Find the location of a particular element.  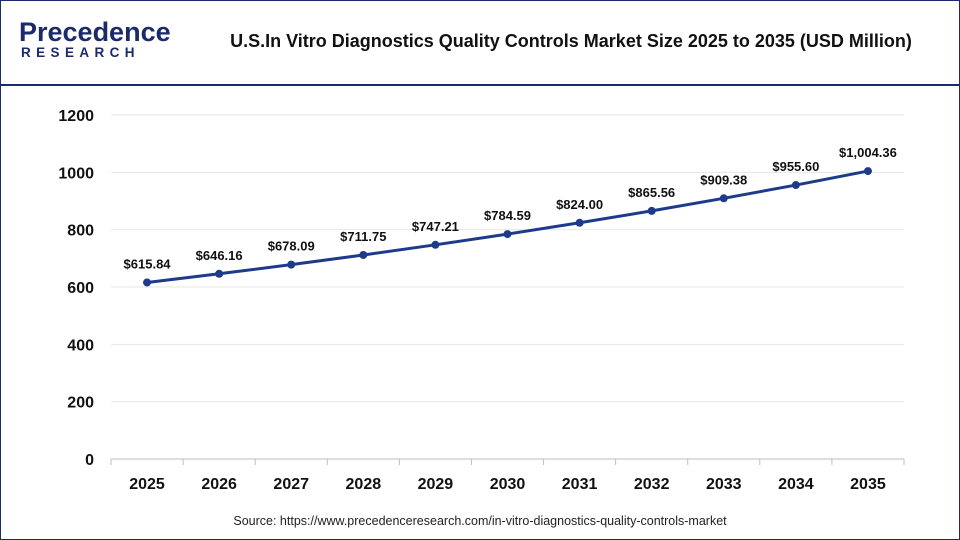

y-tick-label: 800 is located at coordinates (80, 231).